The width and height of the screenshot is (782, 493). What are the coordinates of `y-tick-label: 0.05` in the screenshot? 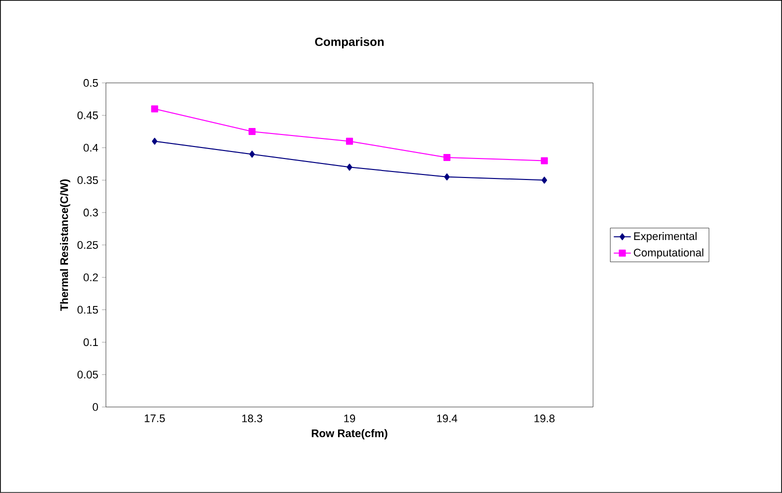 It's located at (87, 374).